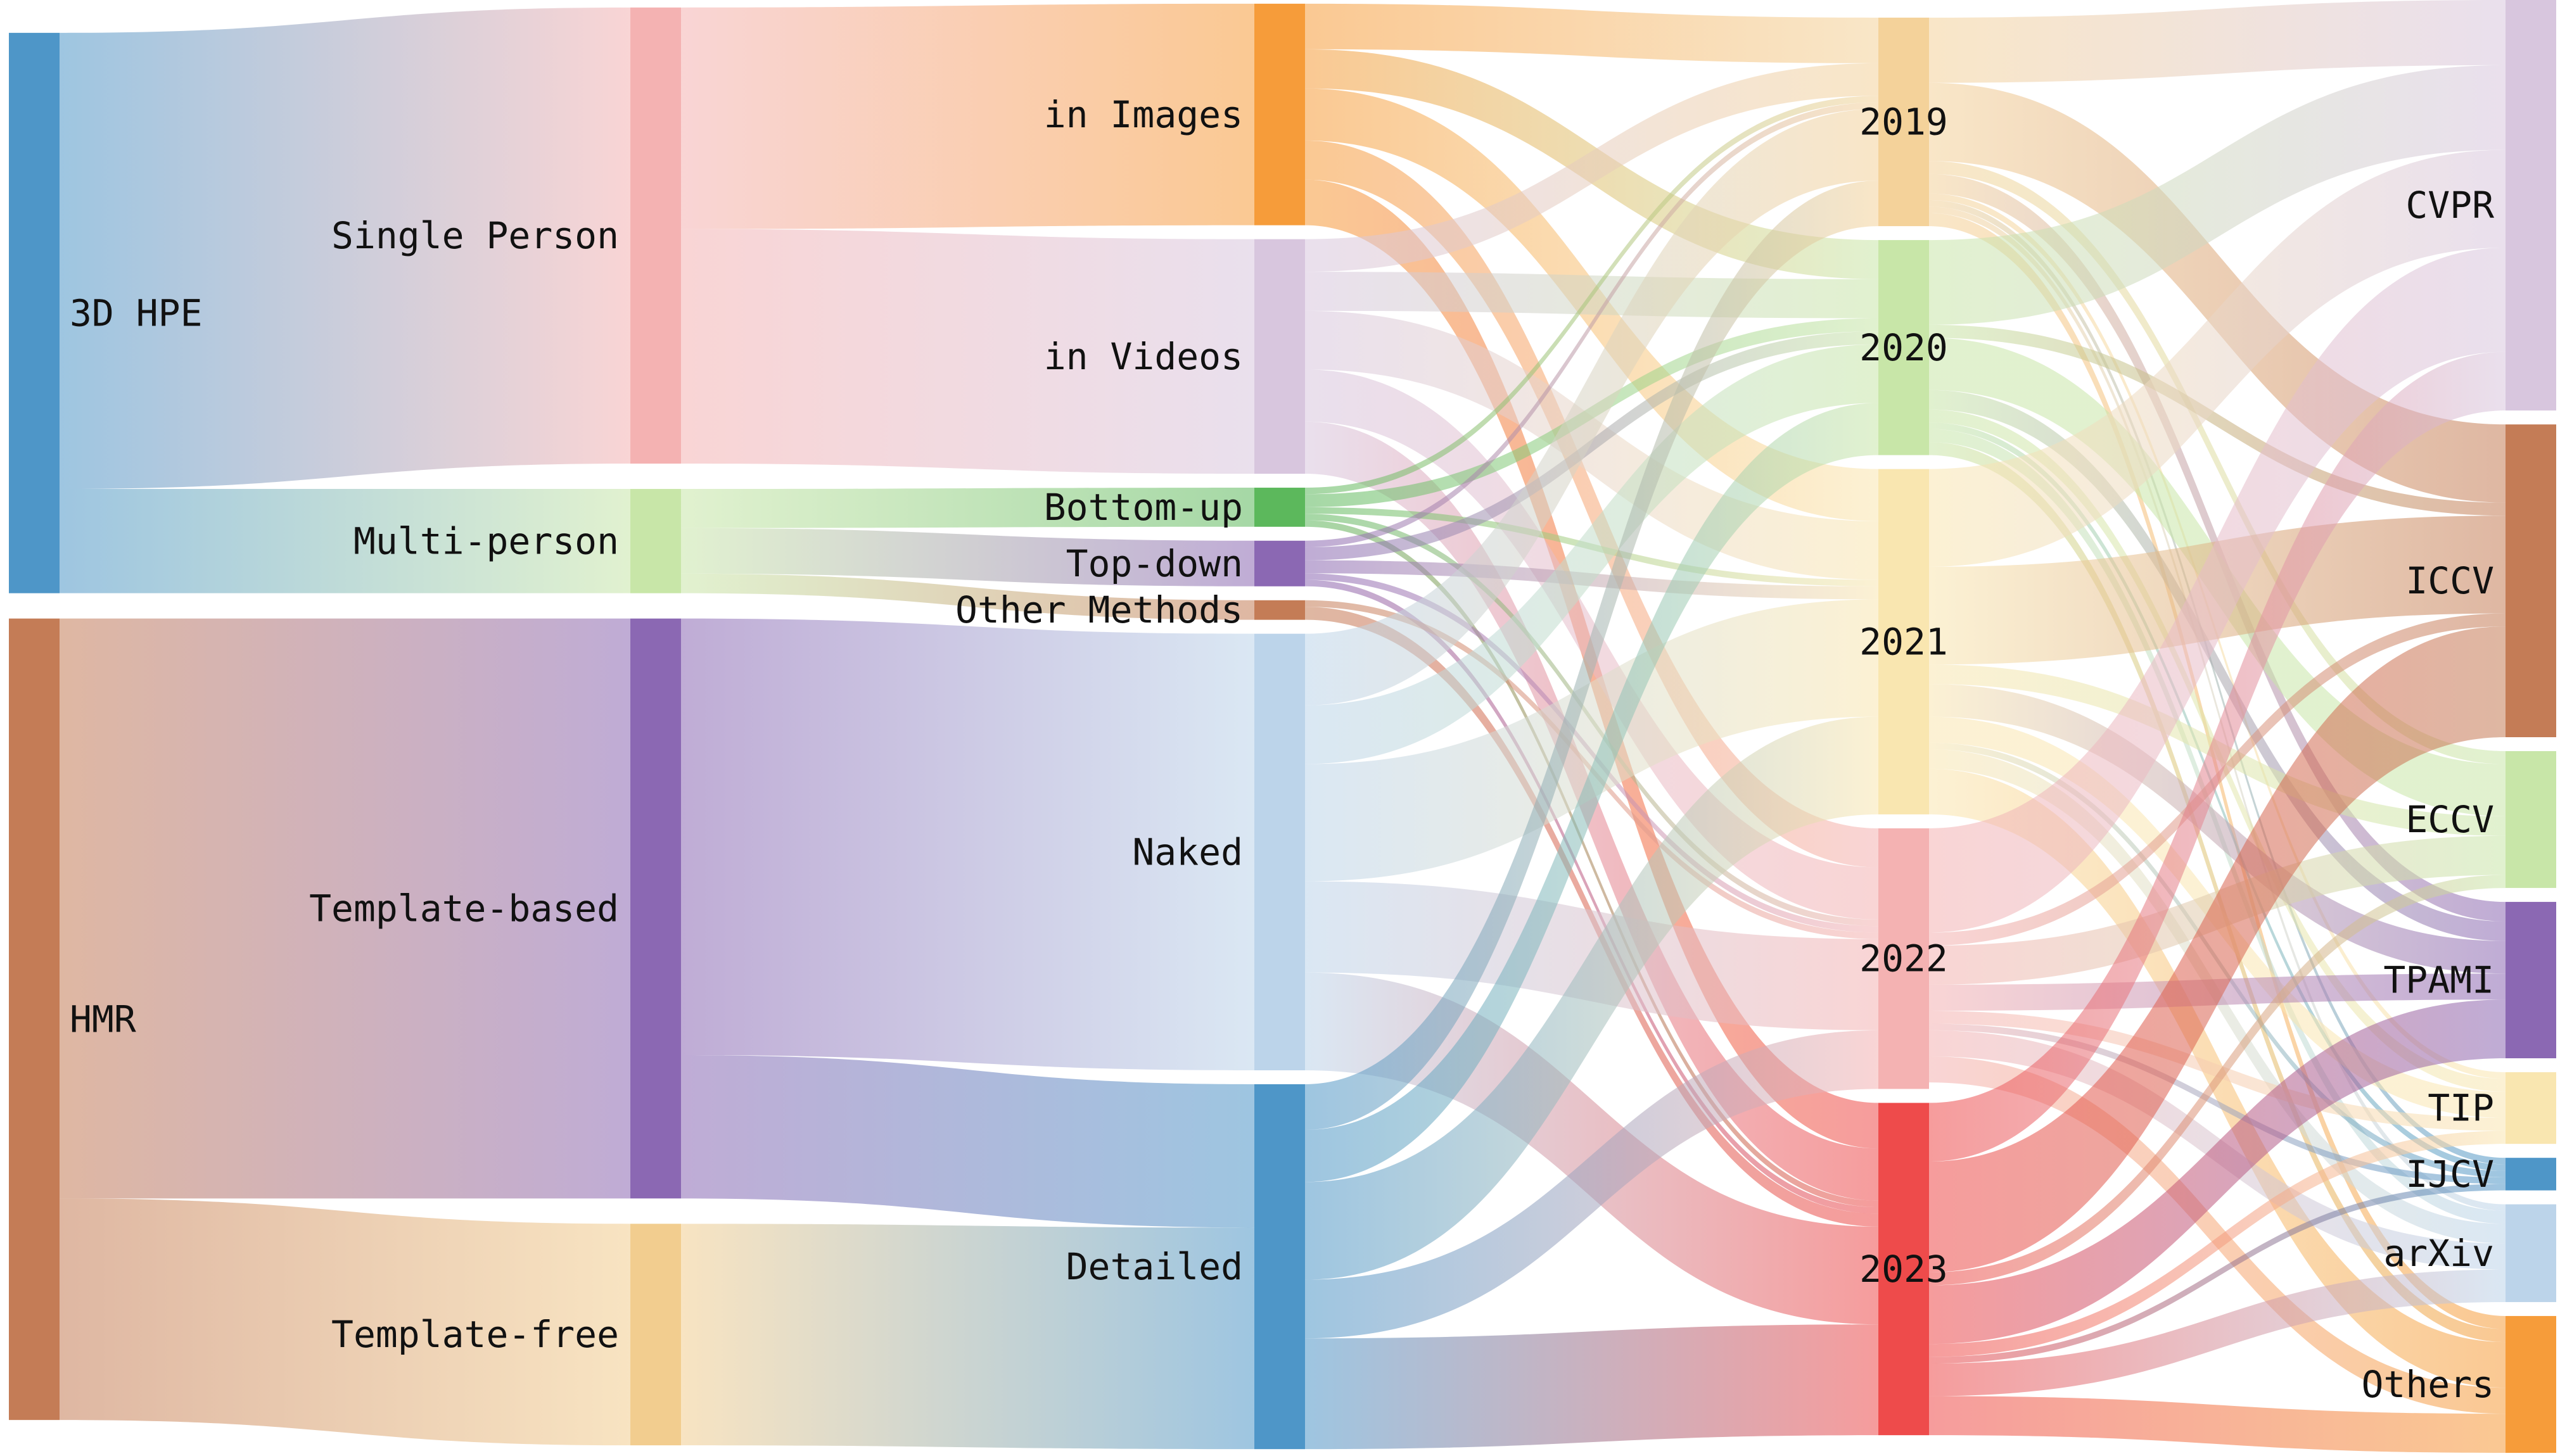  I want to click on link-2023-to-others, so click(2217, 1424).